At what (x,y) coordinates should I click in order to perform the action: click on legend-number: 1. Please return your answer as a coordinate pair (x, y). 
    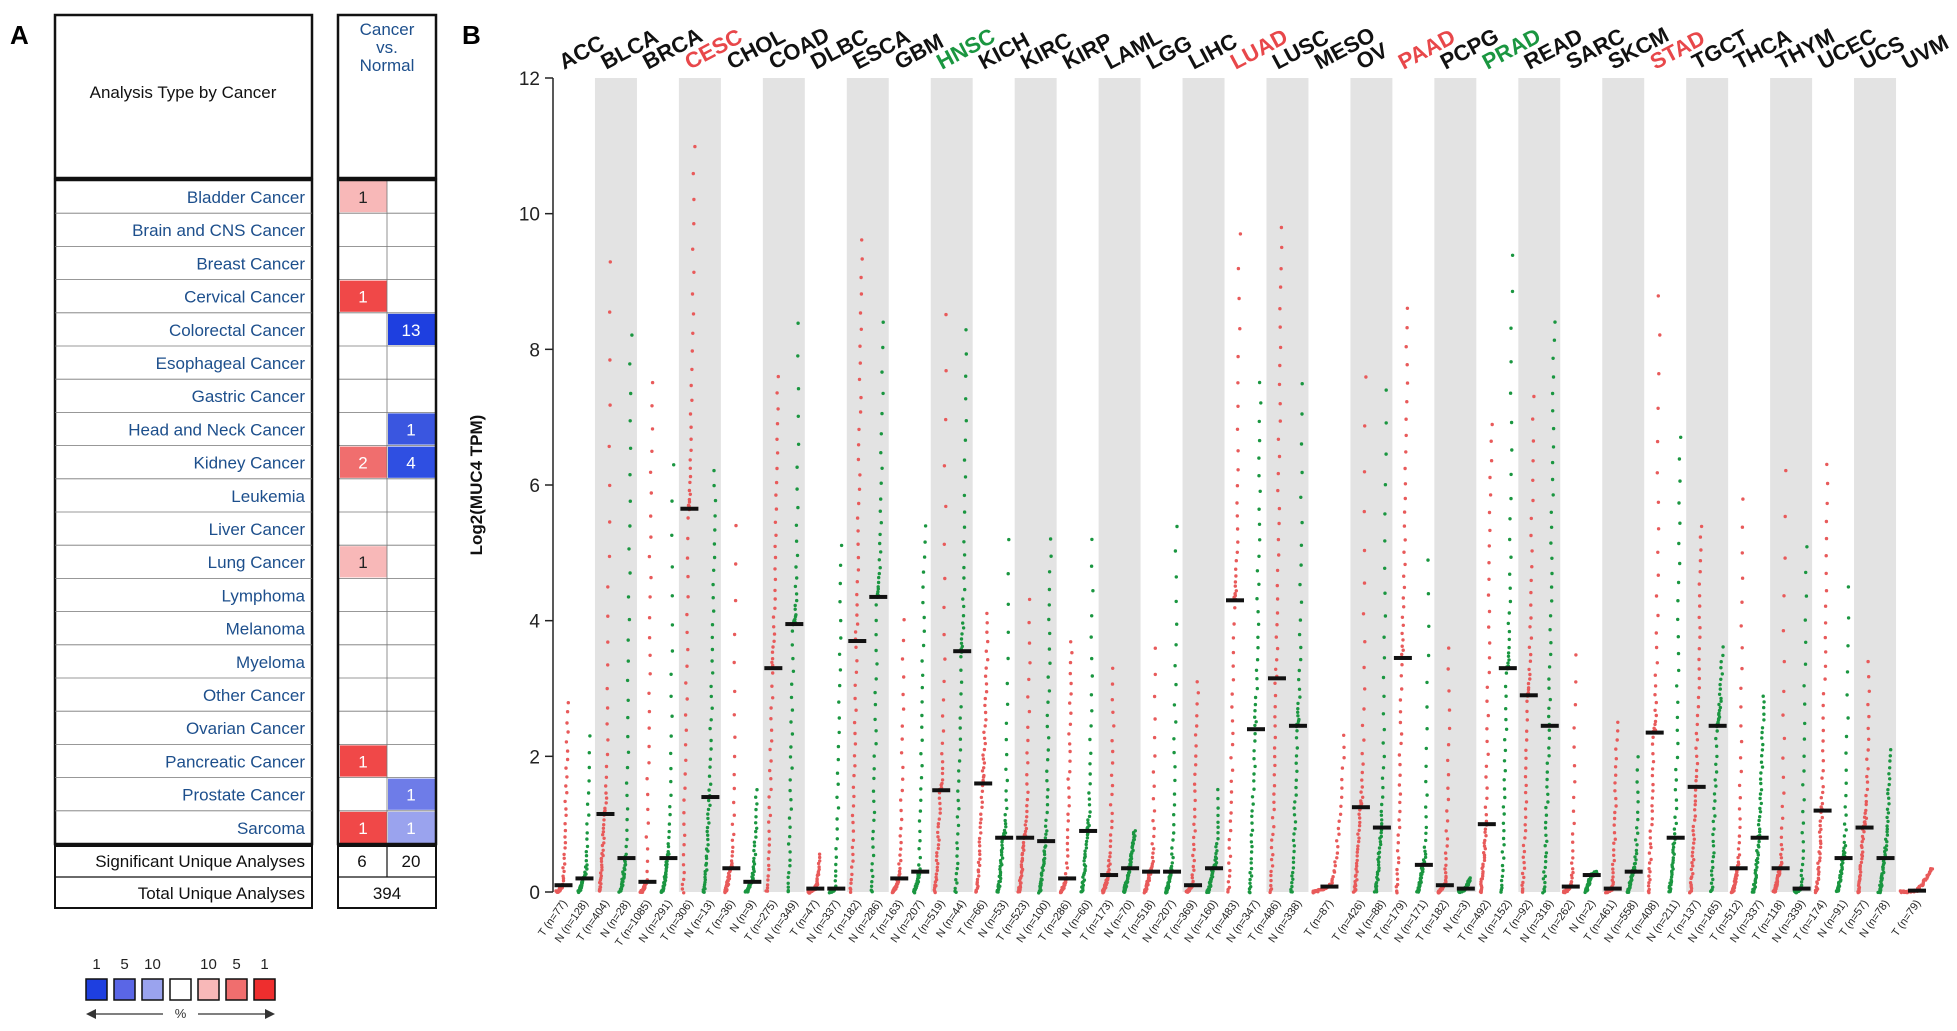
    Looking at the image, I should click on (96, 964).